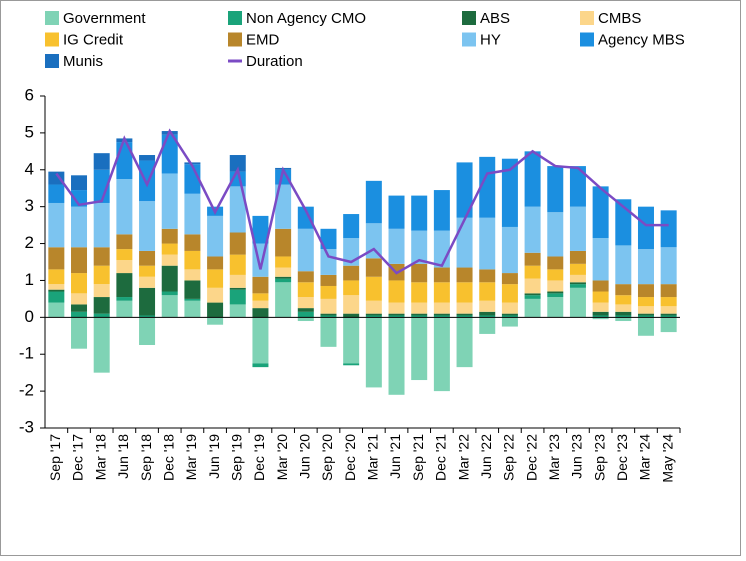 The image size is (746, 561). I want to click on x-tick-label: May '24, so click(667, 458).